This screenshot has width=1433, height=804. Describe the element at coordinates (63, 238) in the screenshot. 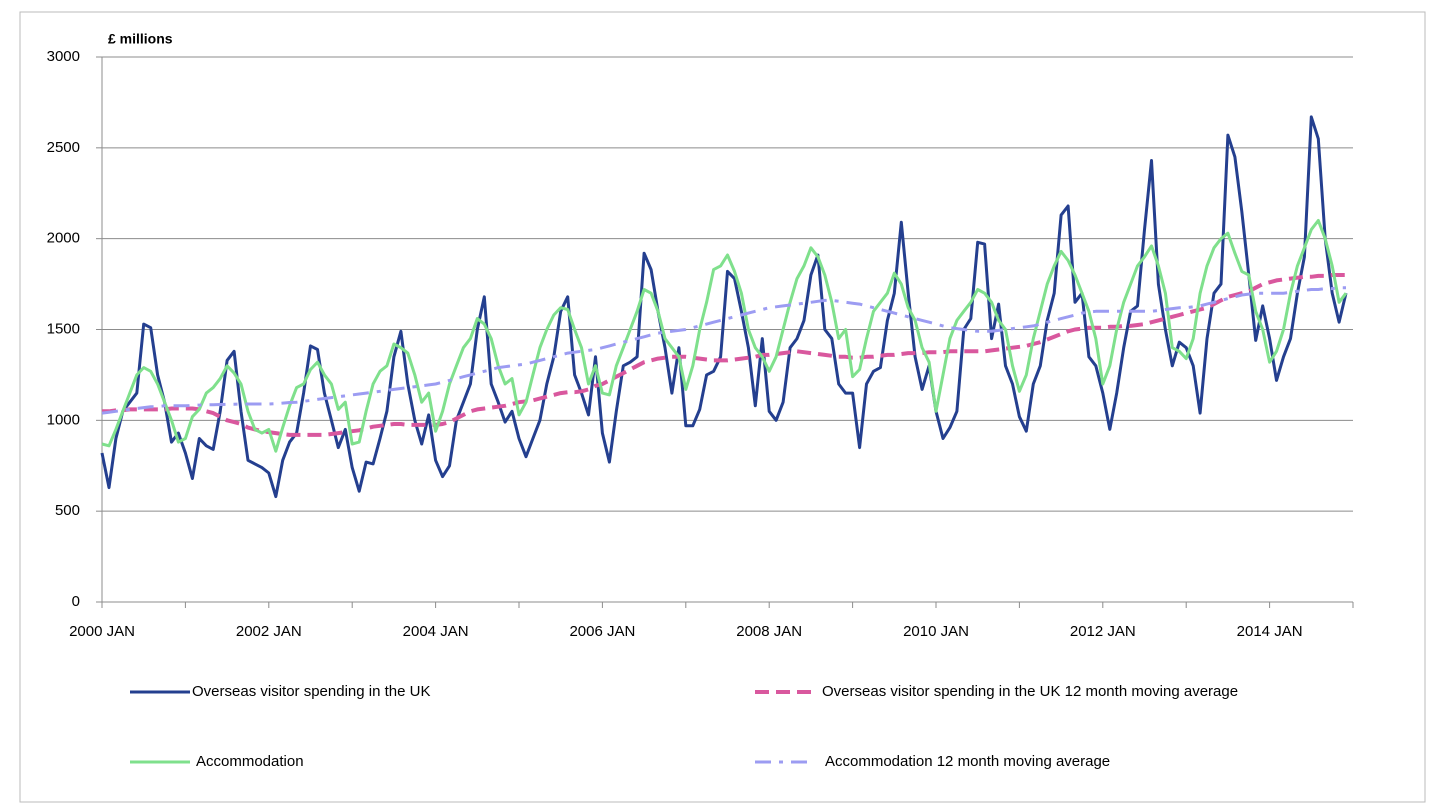

I see `y-tick-label: 2000` at that location.